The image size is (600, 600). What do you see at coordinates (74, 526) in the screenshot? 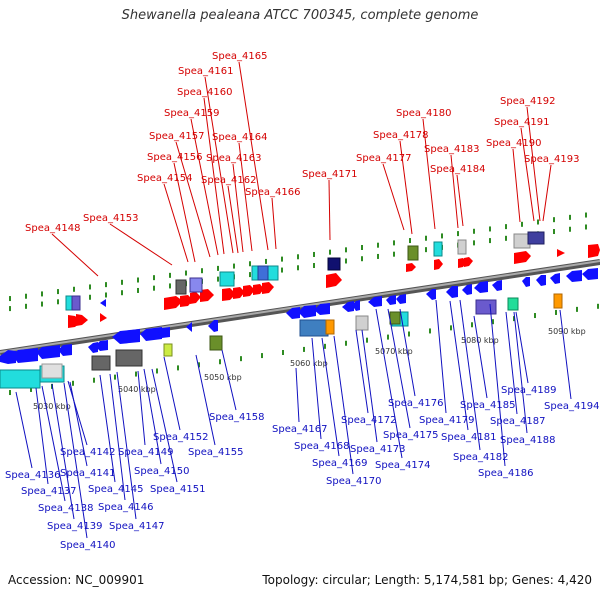
I see `gene-label-bottom: Spea_4139` at bounding box center [74, 526].